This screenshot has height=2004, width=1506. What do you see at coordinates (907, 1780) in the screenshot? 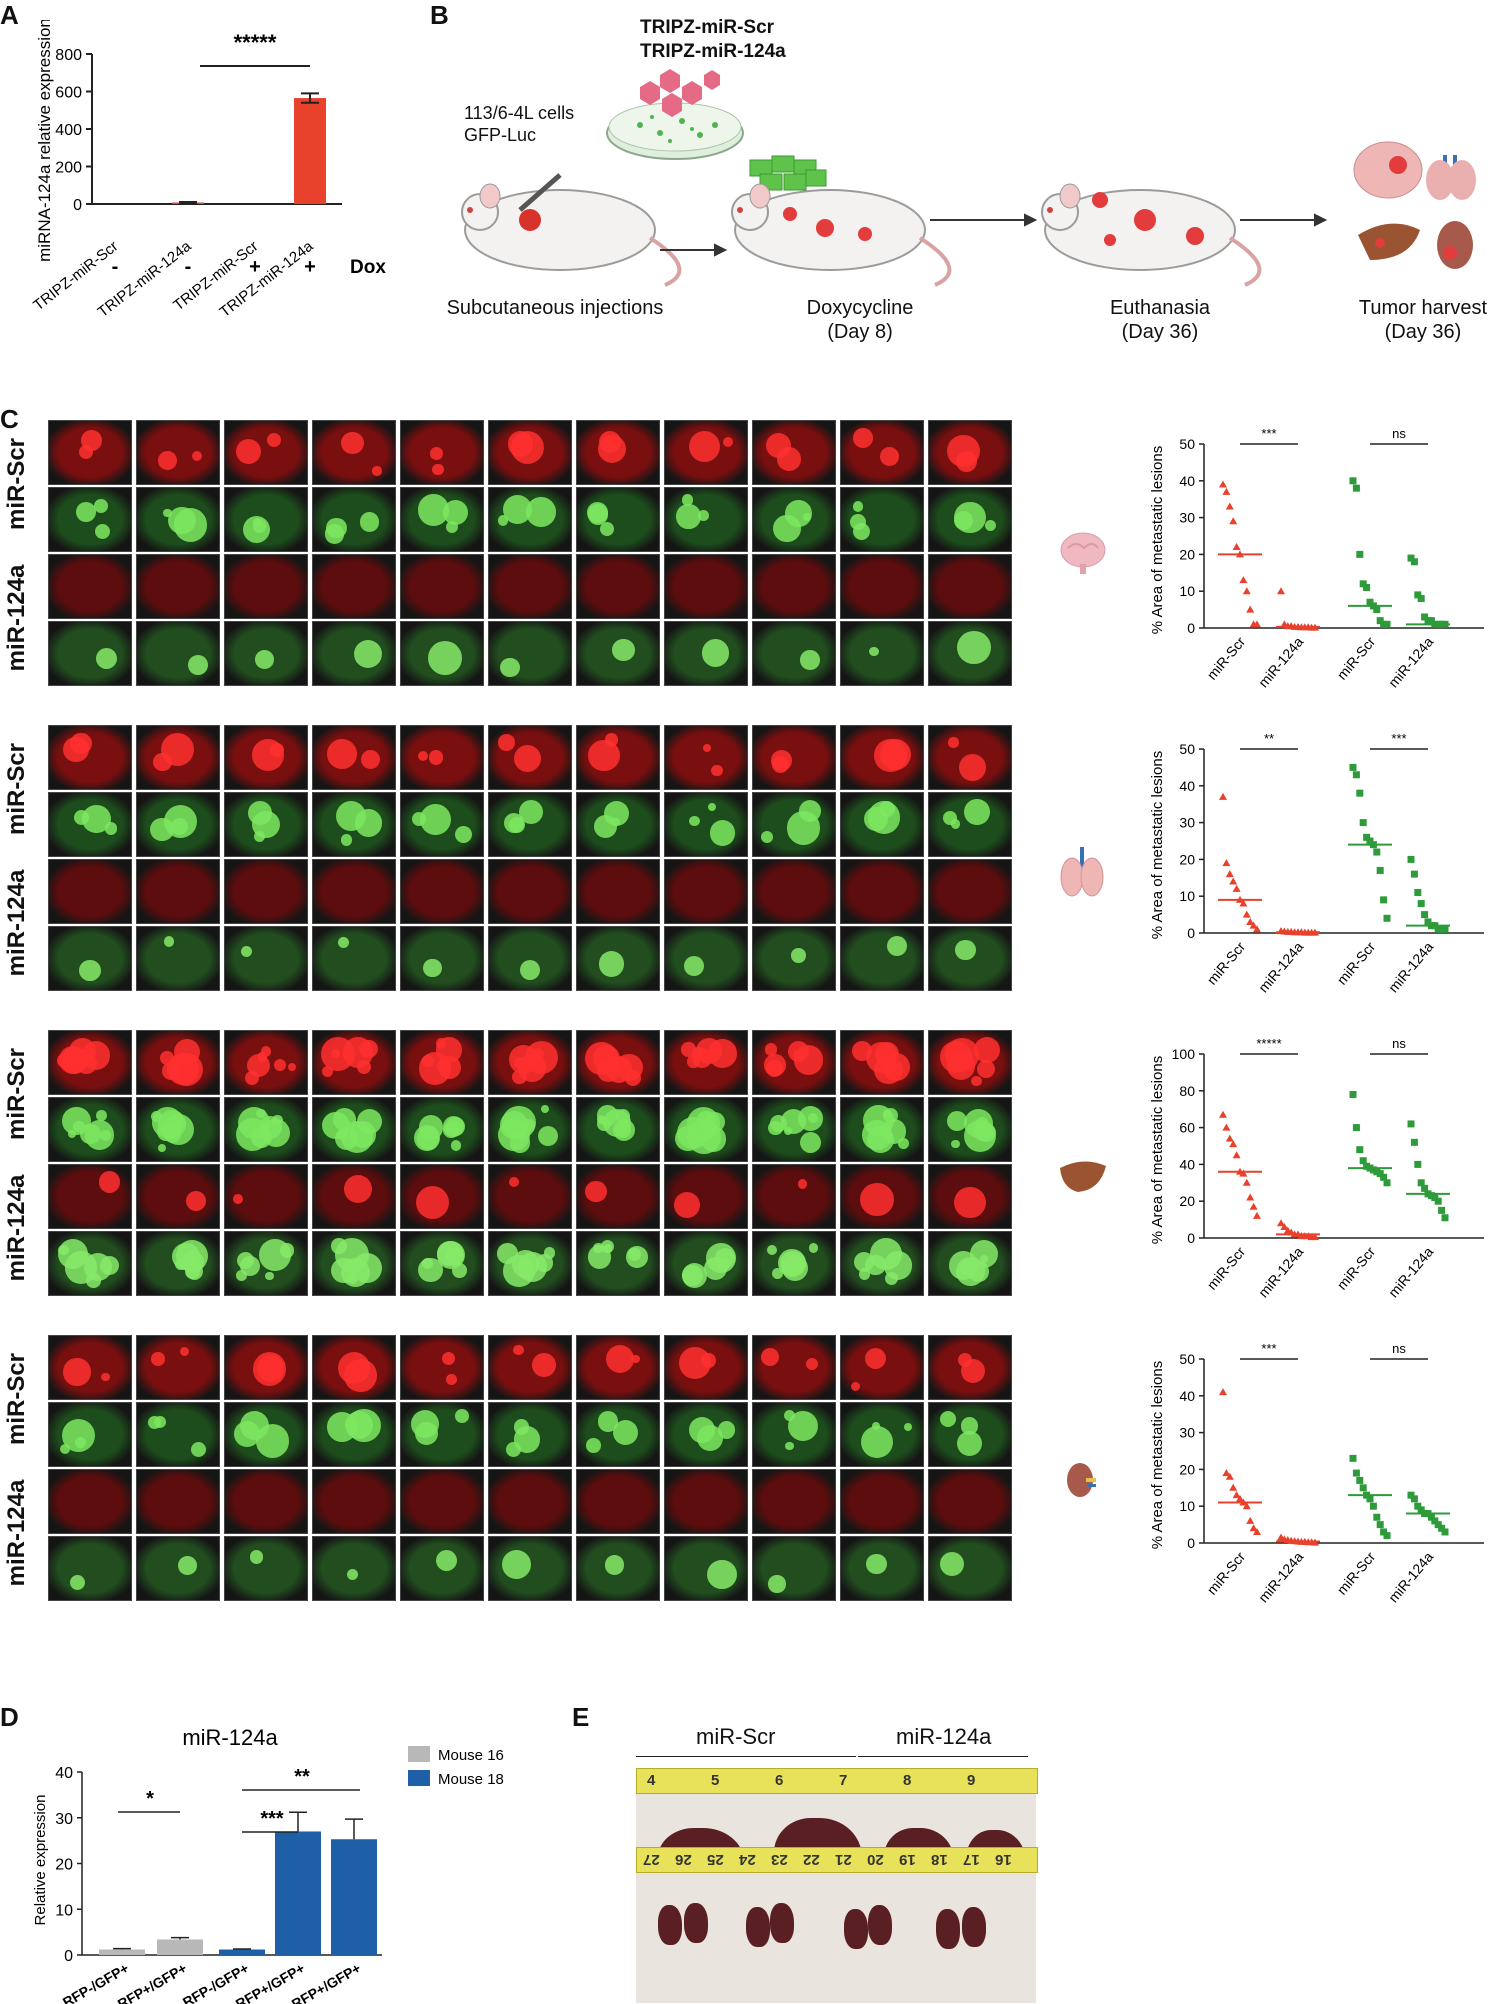
I see `ruler-mark: 8` at bounding box center [907, 1780].